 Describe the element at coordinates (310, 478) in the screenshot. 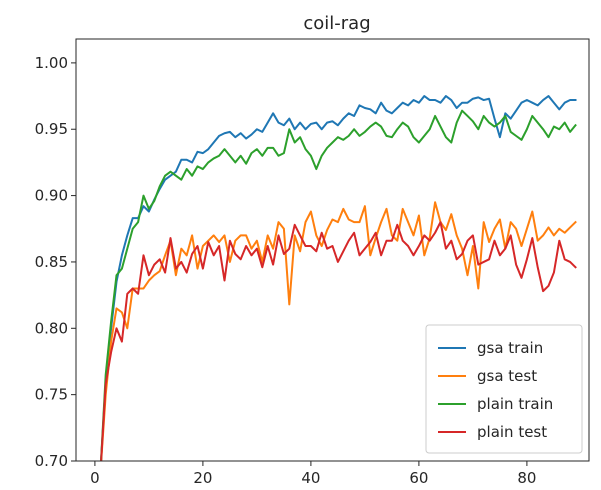

I see `x-tick-label: 40` at that location.